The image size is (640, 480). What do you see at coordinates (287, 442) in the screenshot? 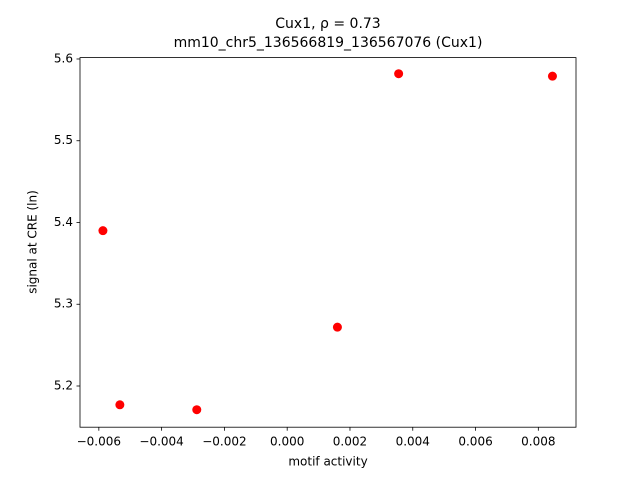
I see `x-tick-label: 0.000` at bounding box center [287, 442].